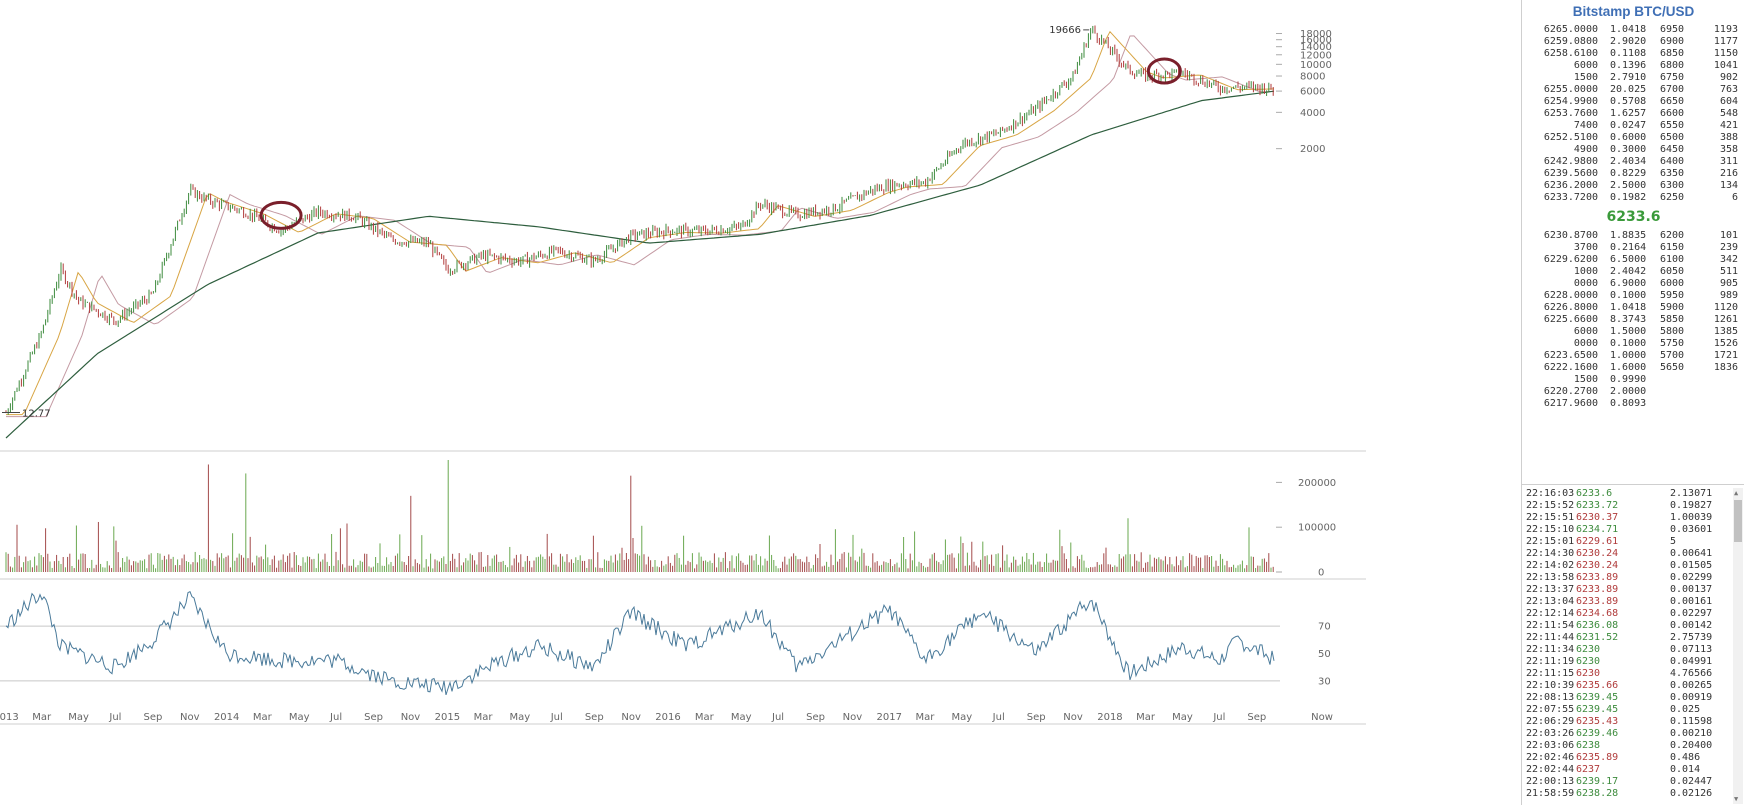 The width and height of the screenshot is (1744, 805). Describe the element at coordinates (1550, 733) in the screenshot. I see `trade-time: 22:03:26` at that location.